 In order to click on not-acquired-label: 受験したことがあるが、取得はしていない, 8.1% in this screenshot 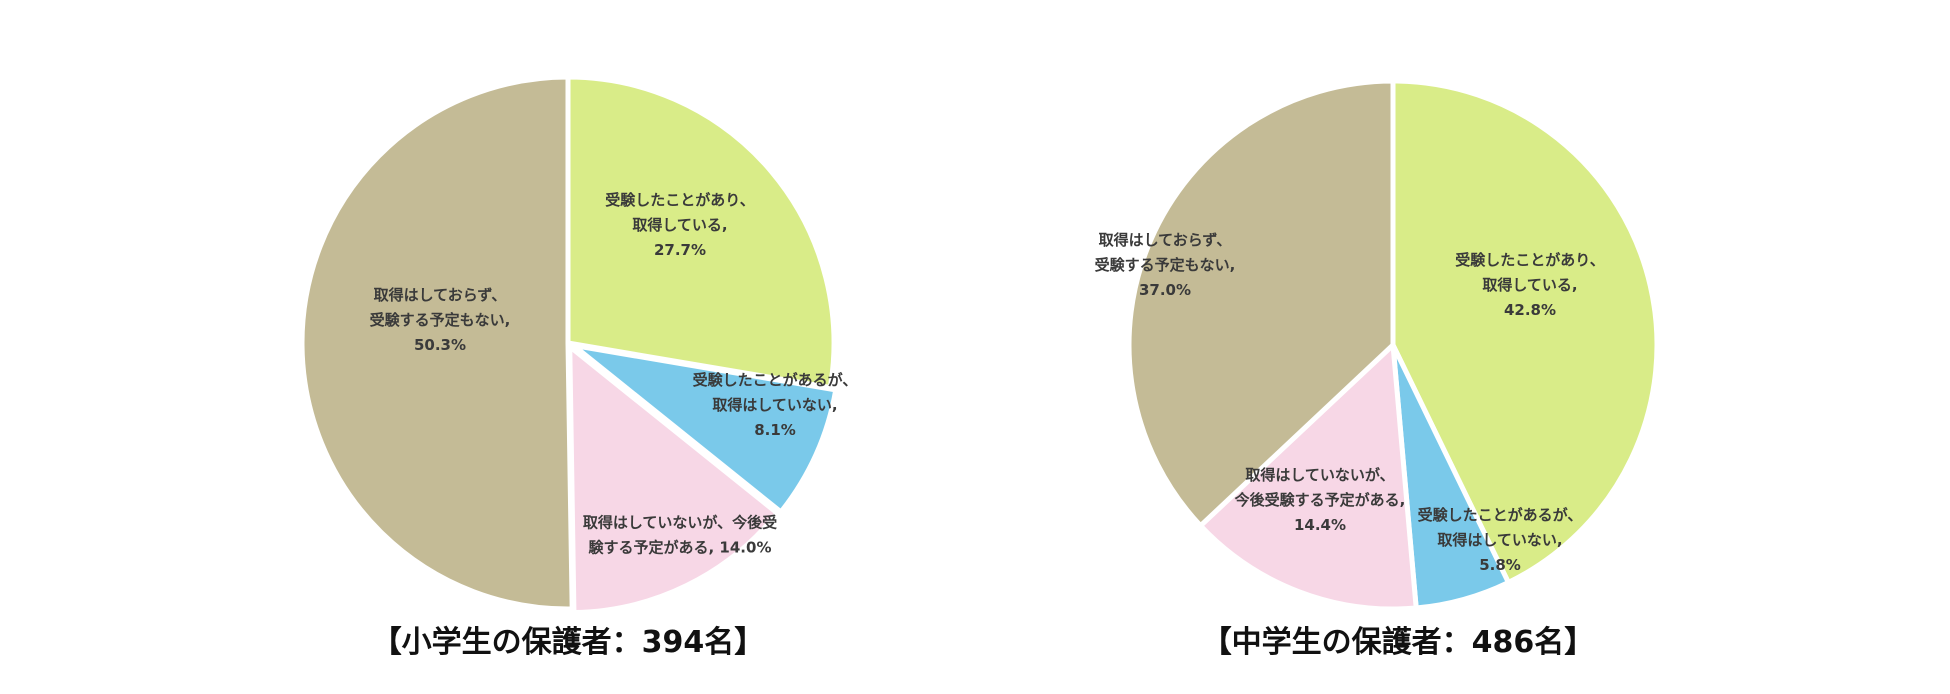, I will do `click(775, 405)`.